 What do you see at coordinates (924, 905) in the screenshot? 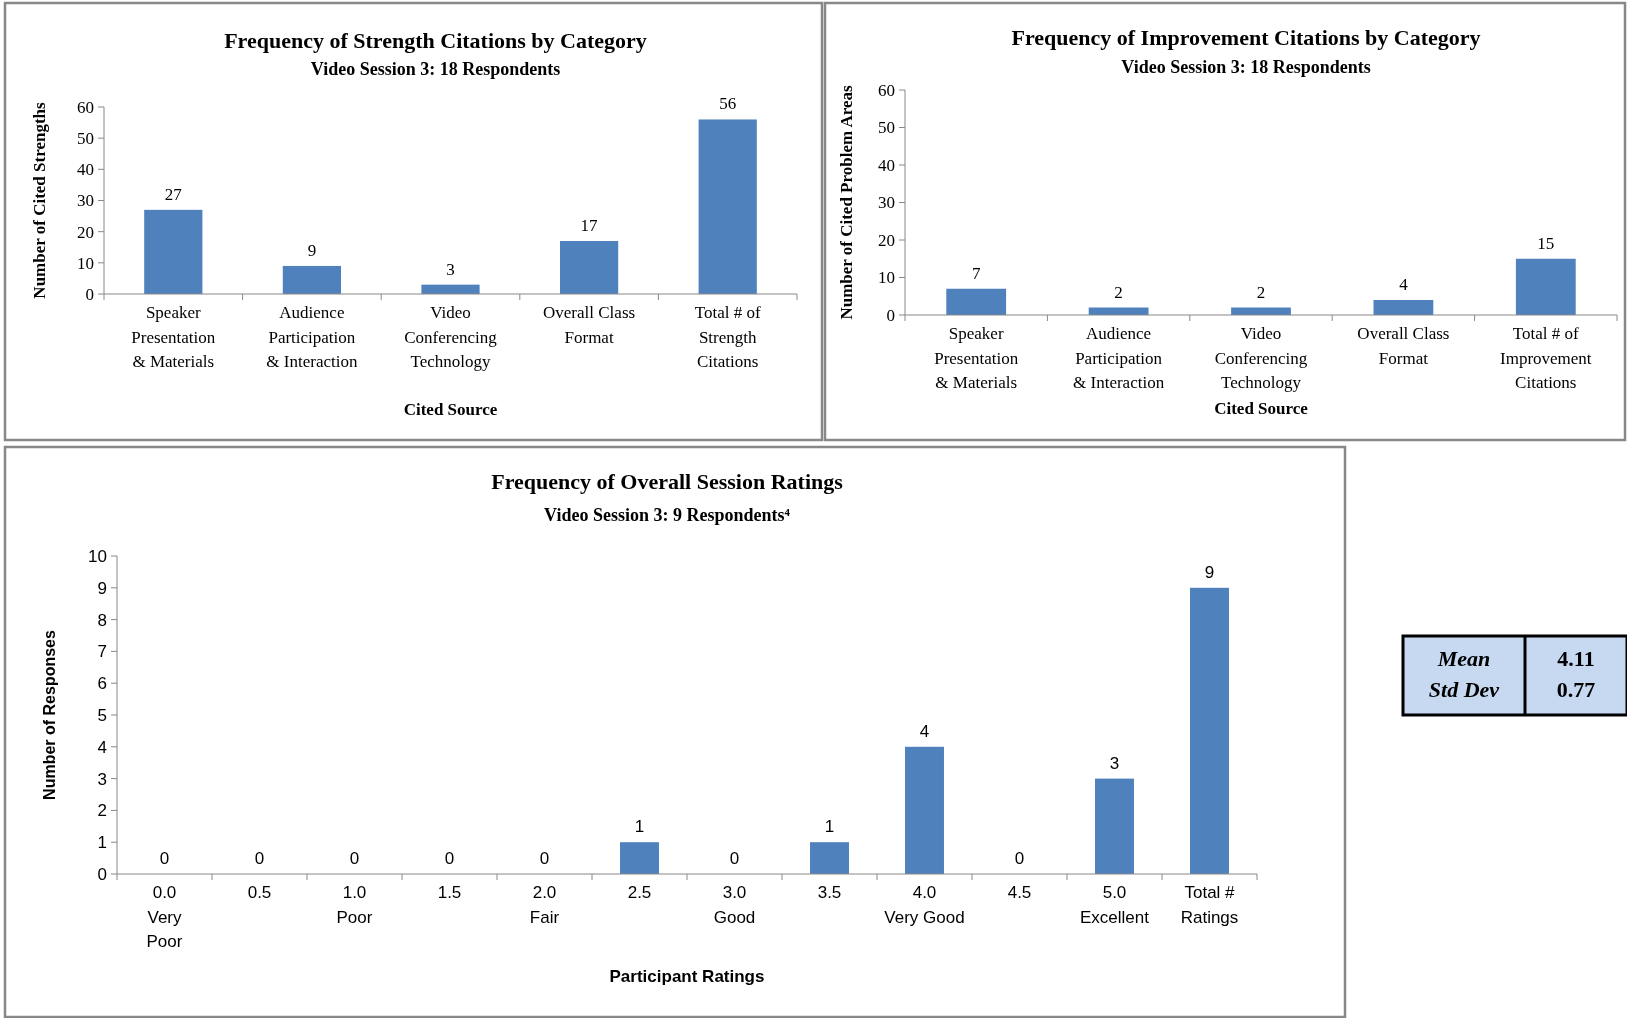
I see `x-tick-label: 4.0 Very Good` at bounding box center [924, 905].